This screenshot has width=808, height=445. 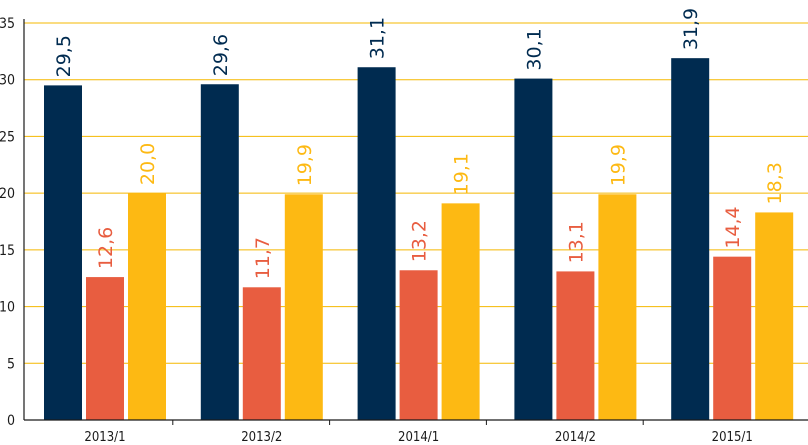 I want to click on data-label-2014-2-s2: 13,1, so click(x=576, y=242).